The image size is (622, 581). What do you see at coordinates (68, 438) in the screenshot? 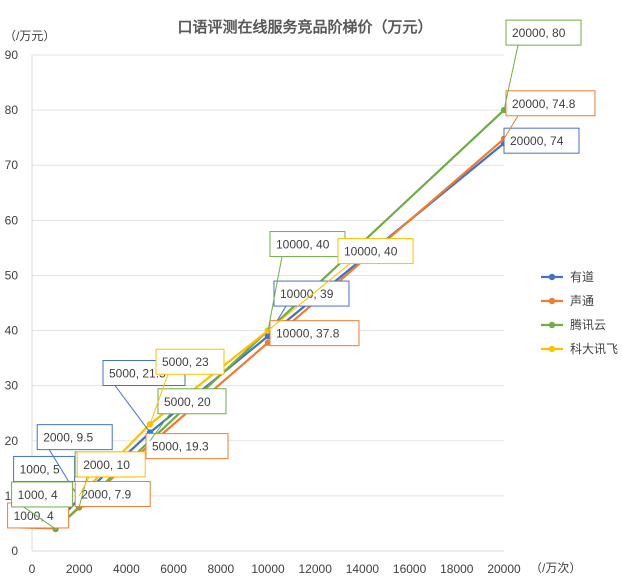
I see `callout-text: 2000, 9.5` at bounding box center [68, 438].